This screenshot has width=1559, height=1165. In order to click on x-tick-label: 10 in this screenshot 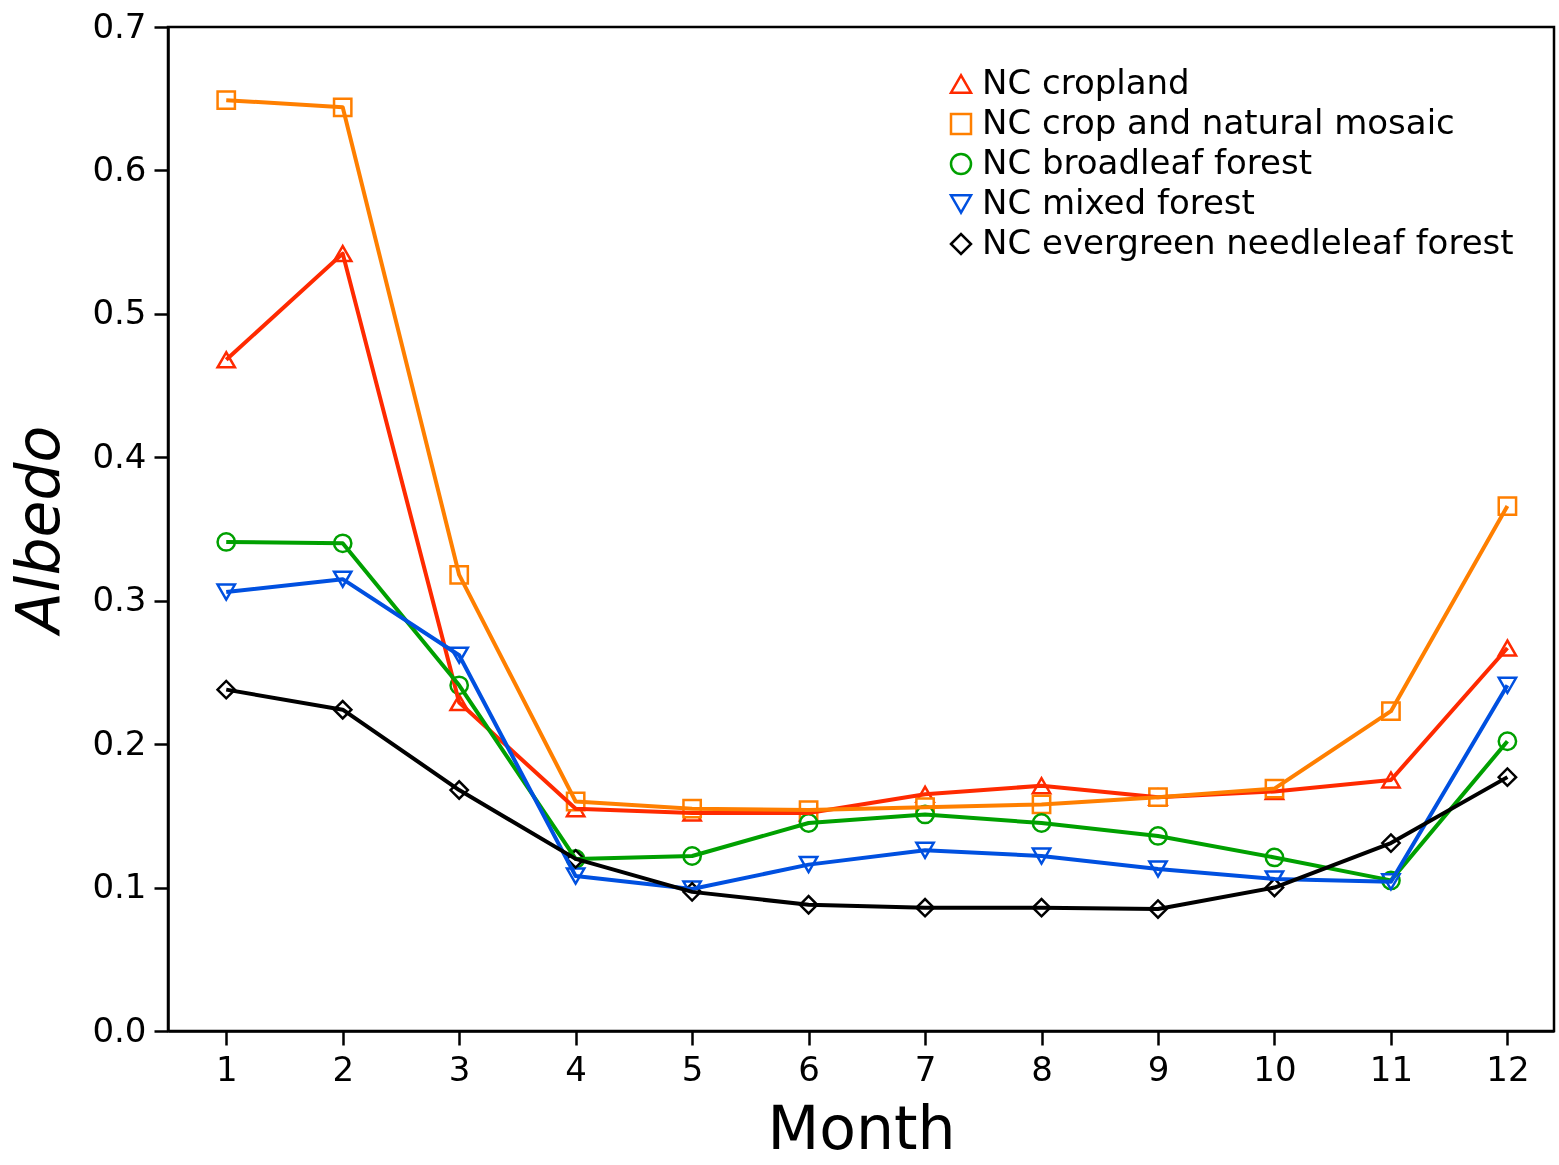, I will do `click(1275, 1068)`.